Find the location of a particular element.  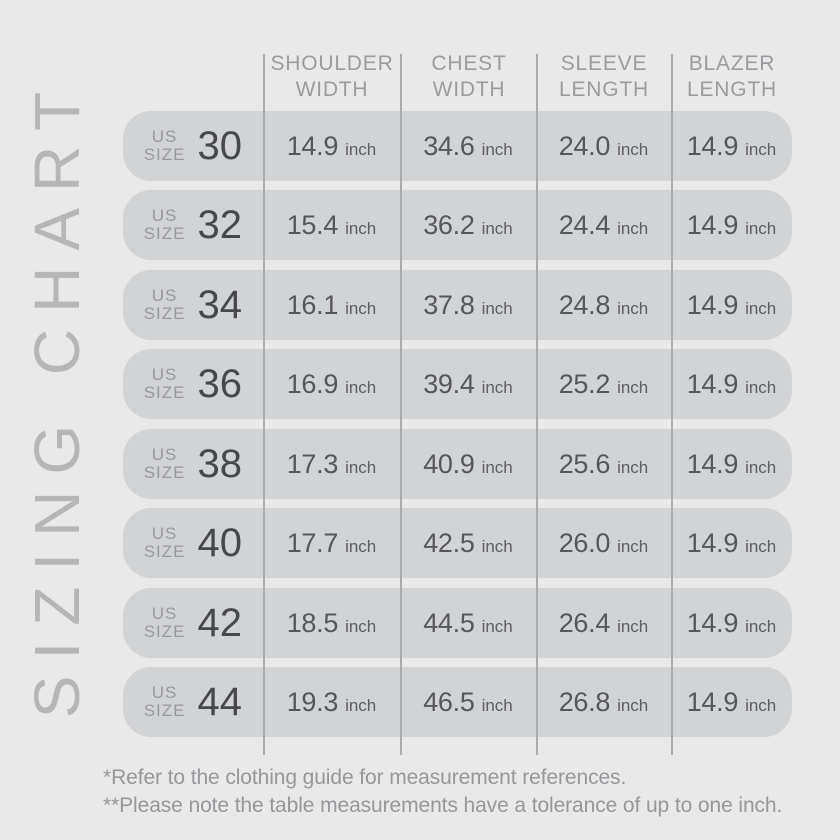

measurement-value: 15.4 is located at coordinates (312, 225).